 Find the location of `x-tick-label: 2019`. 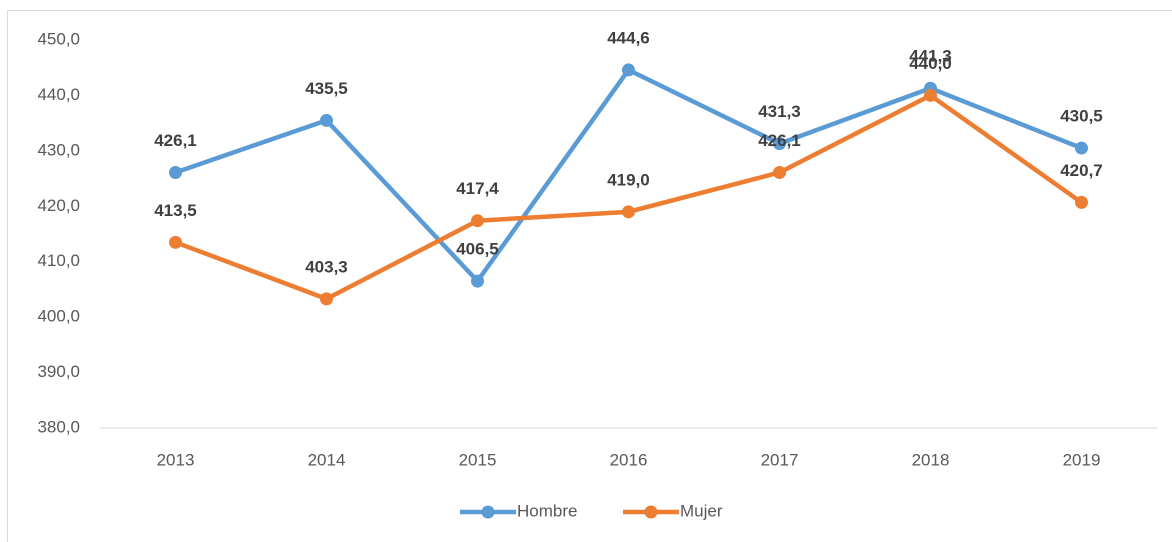

x-tick-label: 2019 is located at coordinates (1082, 459).